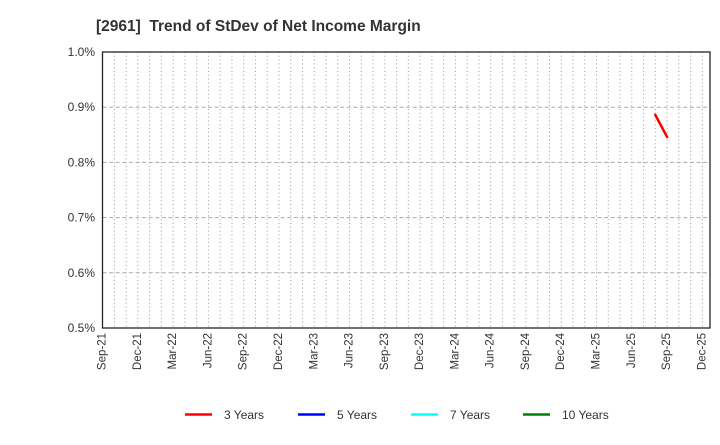  Describe the element at coordinates (82, 162) in the screenshot. I see `y-tick-label: 0.8%` at that location.